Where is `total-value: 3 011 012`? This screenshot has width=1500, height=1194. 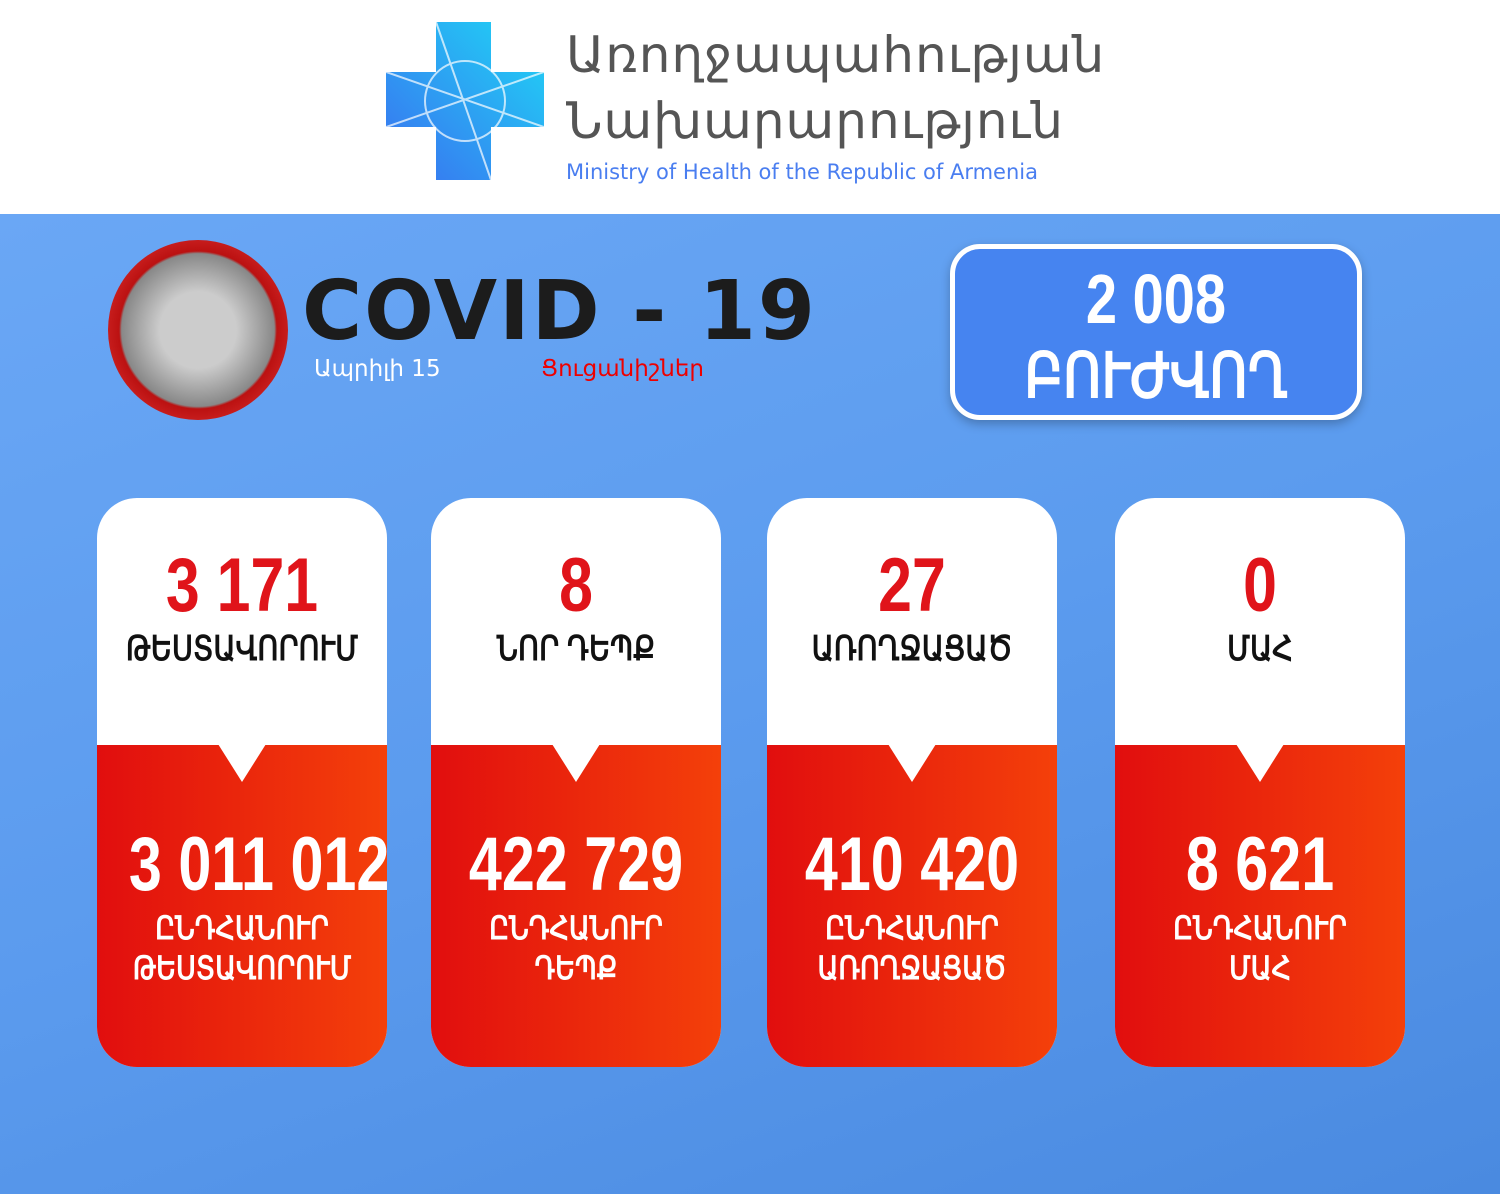 total-value: 3 011 012 is located at coordinates (257, 864).